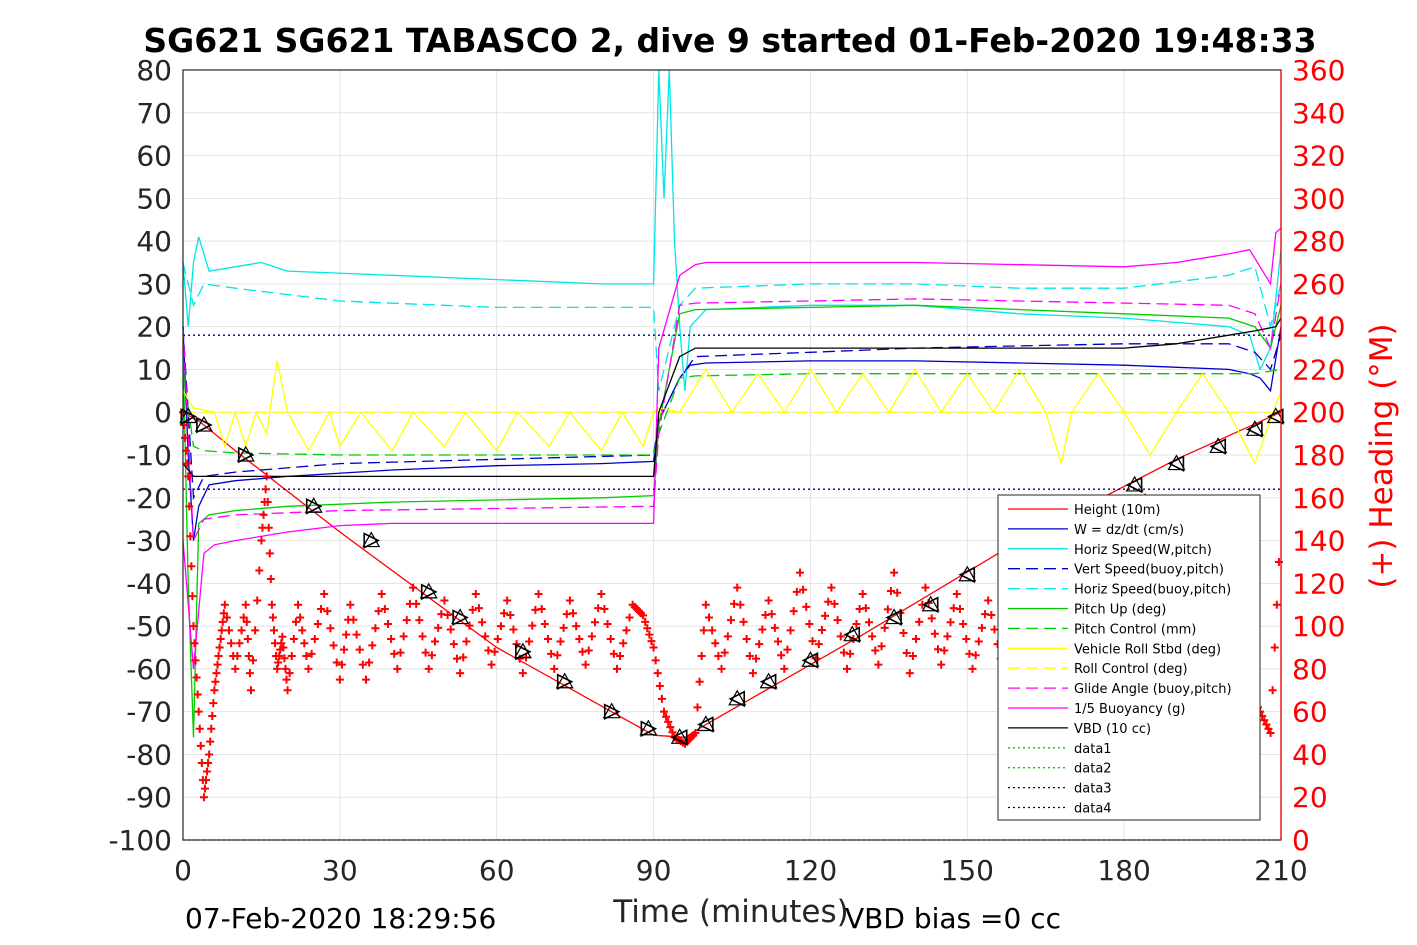  I want to click on y-tick-label: 50, so click(154, 198).